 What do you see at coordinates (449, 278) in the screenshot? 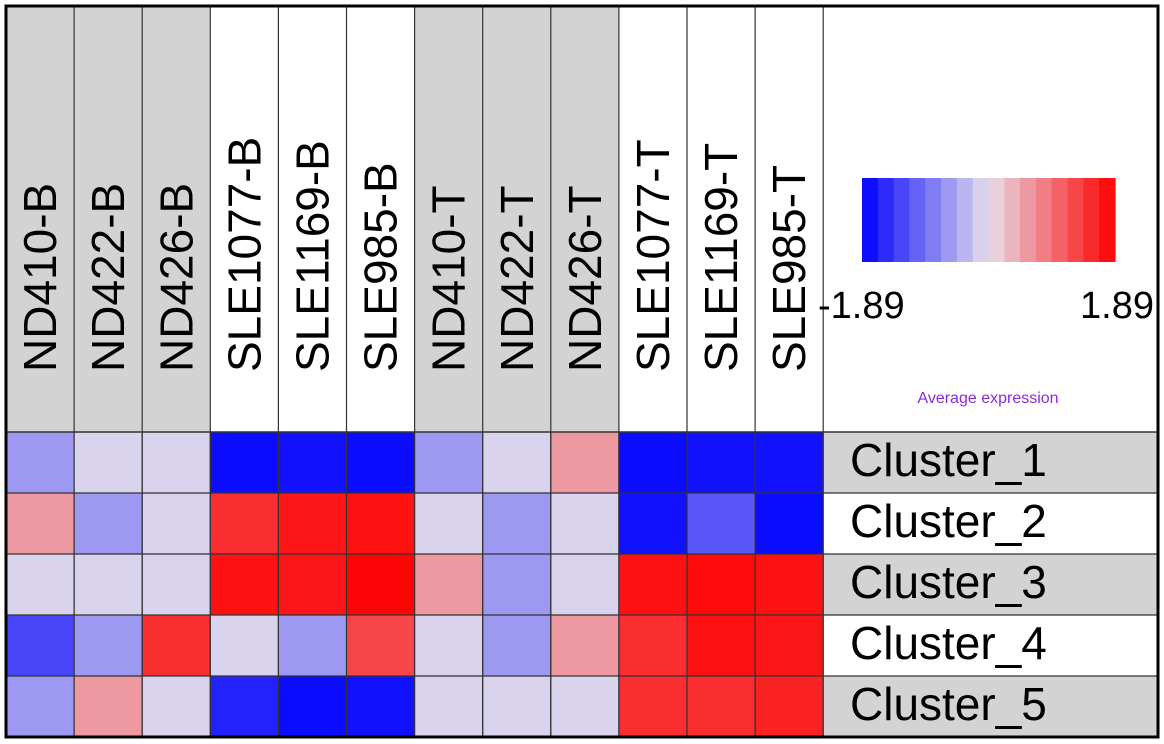
I see `column-label: ND410-T` at bounding box center [449, 278].